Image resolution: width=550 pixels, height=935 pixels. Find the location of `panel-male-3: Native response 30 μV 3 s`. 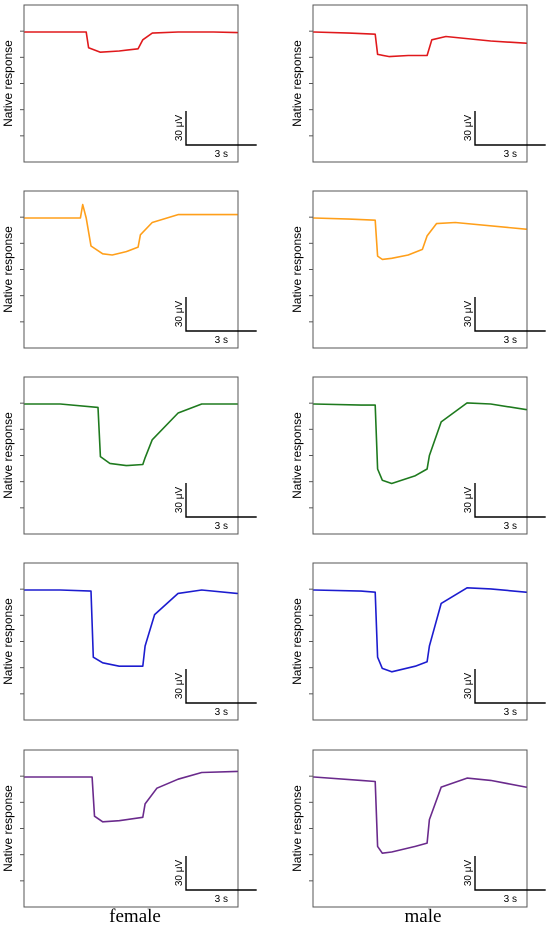

panel-male-3: Native response 30 μV 3 s is located at coordinates (418, 455).